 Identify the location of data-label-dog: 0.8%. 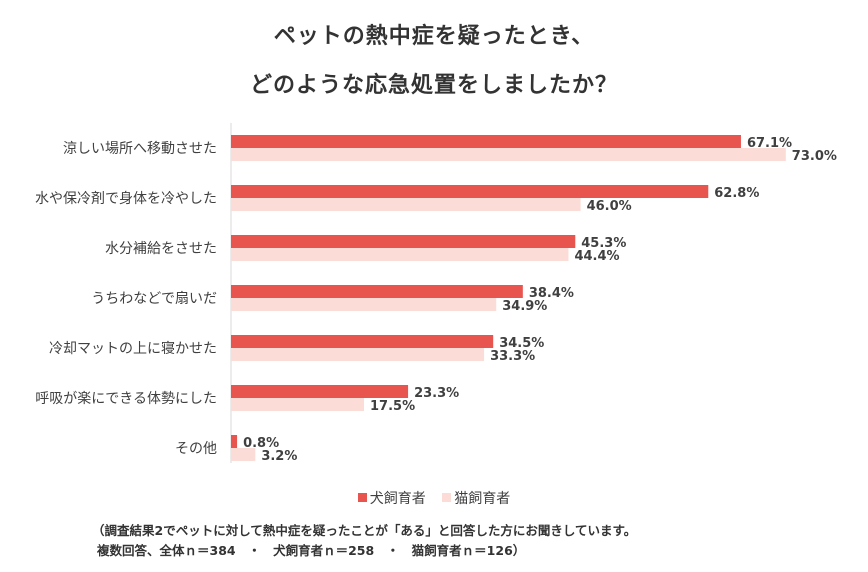
(261, 443).